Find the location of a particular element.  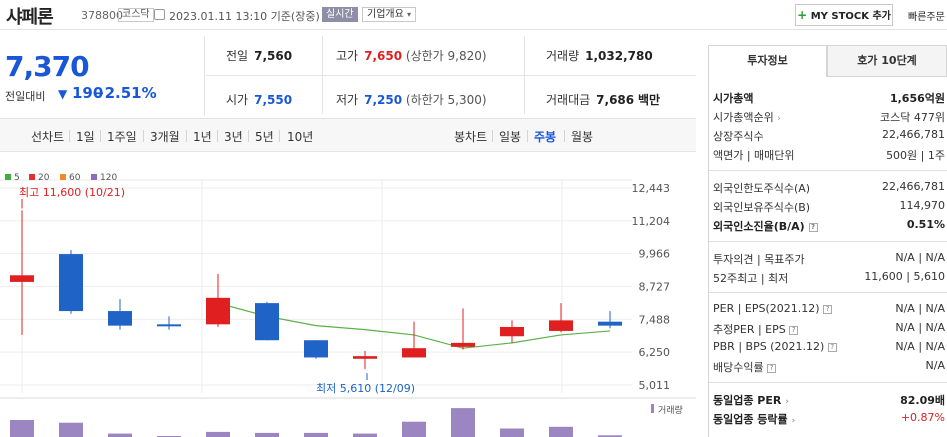

tab-quote-10: 호가 10단계 is located at coordinates (887, 61).